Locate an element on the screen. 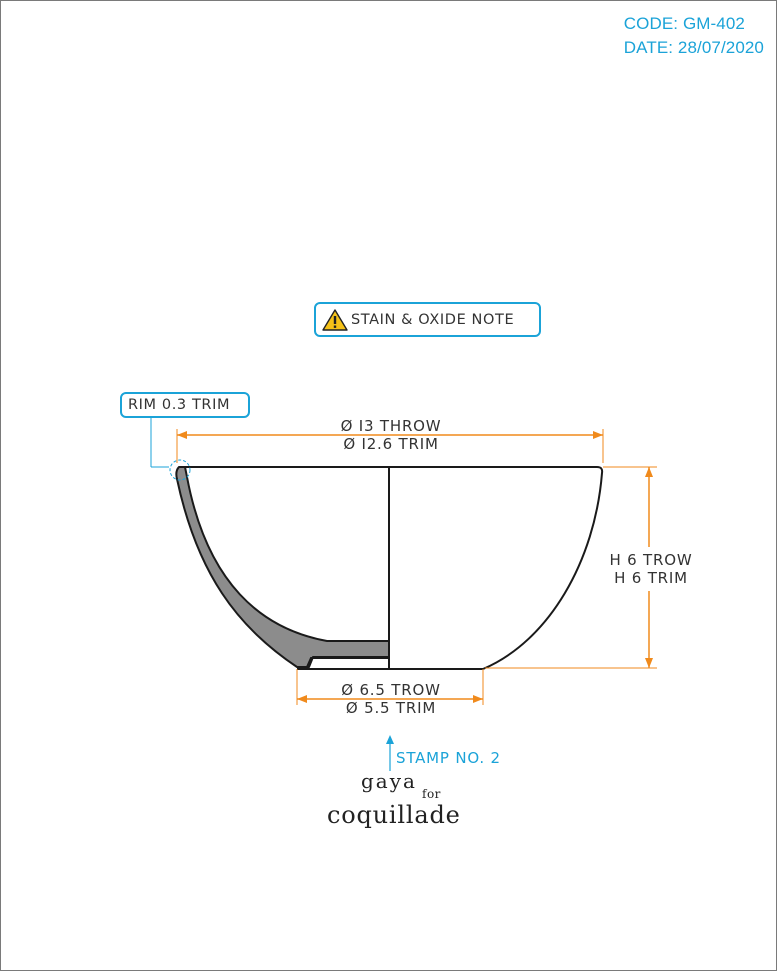 This screenshot has height=971, width=777. height-label: H 6 TROW H 6 TRIM is located at coordinates (651, 569).